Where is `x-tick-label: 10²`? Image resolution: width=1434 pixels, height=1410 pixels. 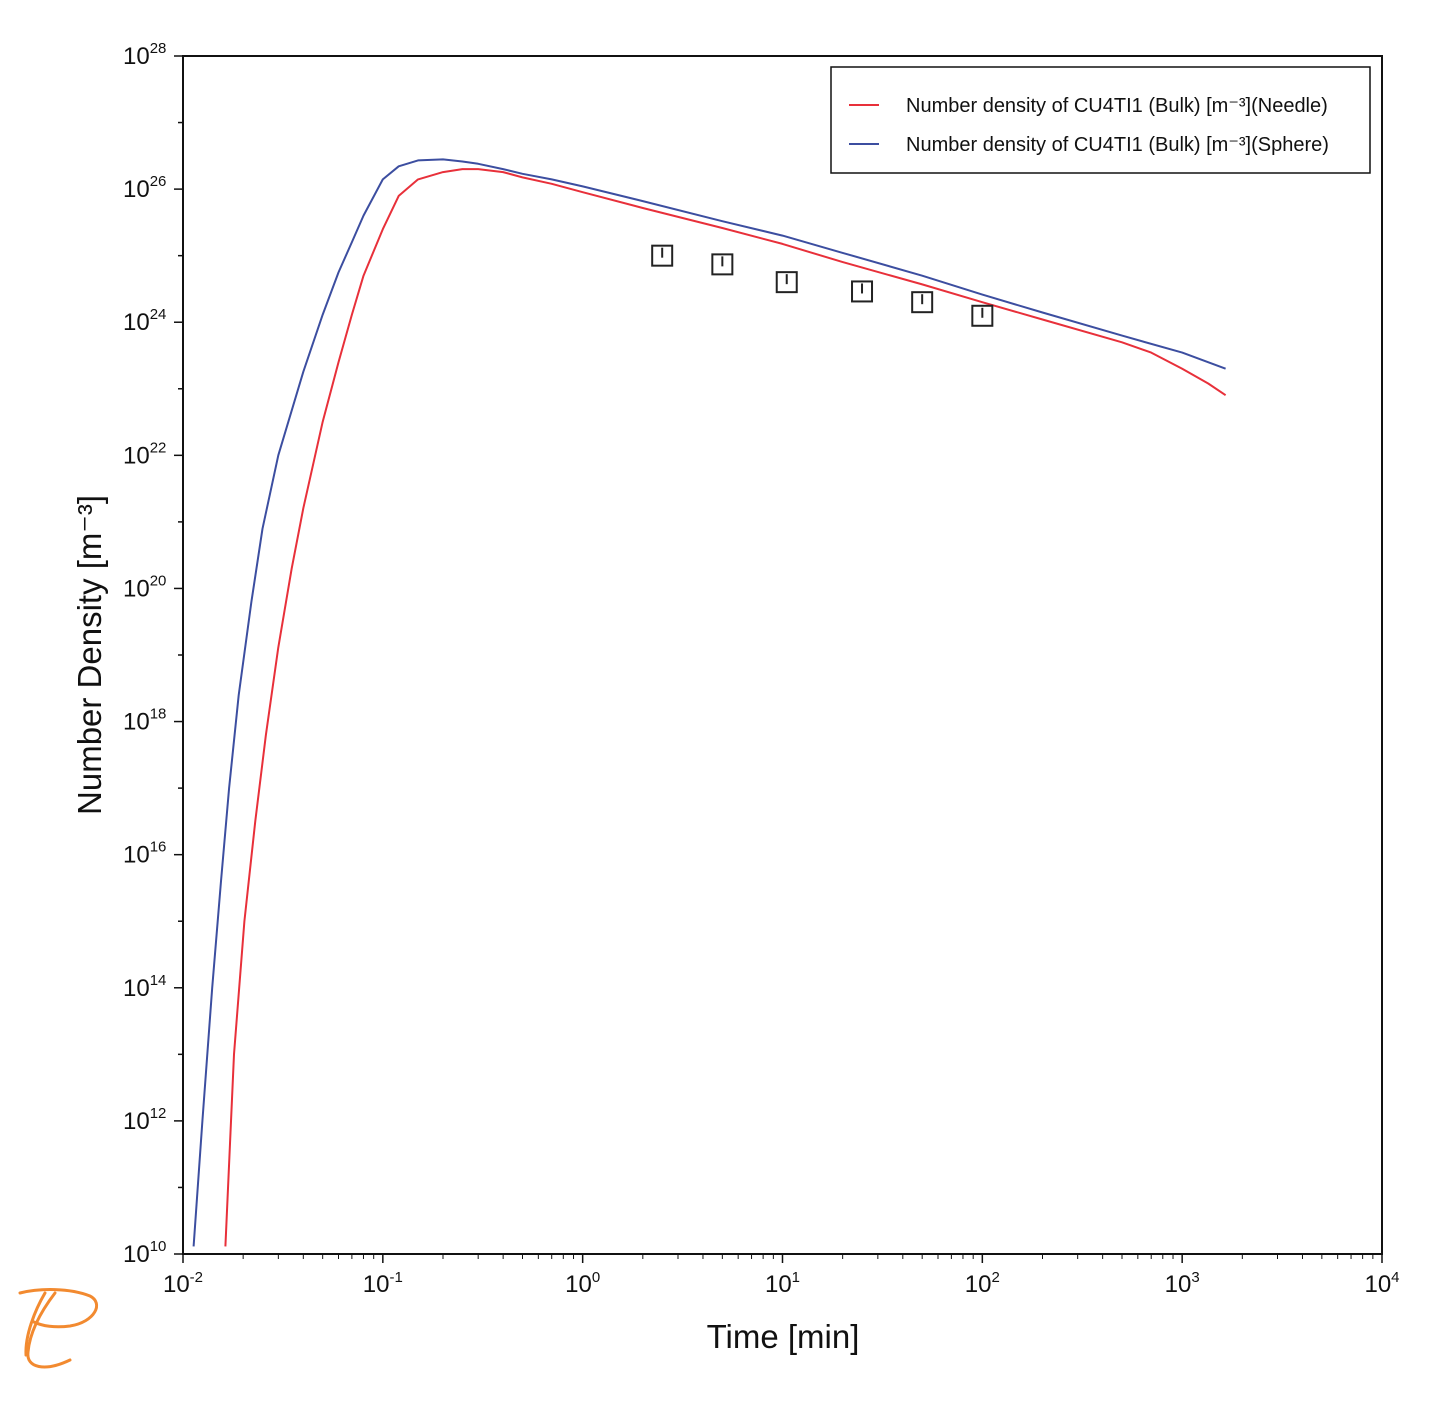 x-tick-label: 10² is located at coordinates (982, 1283).